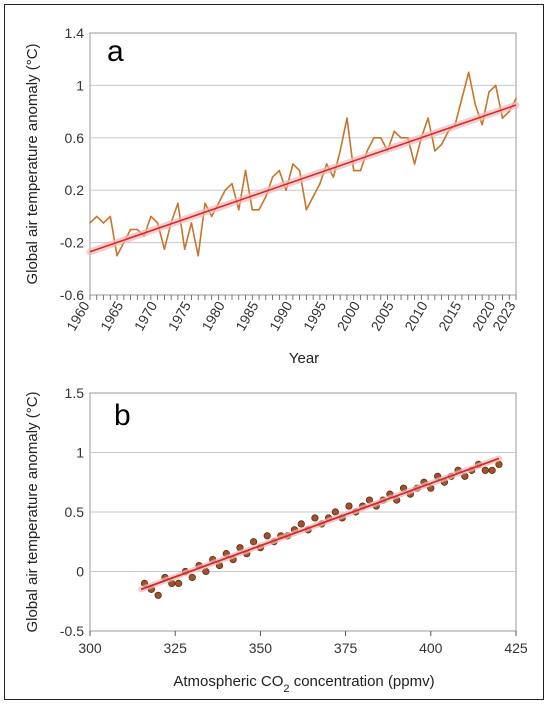  What do you see at coordinates (75, 190) in the screenshot?
I see `chart-a-y-tick-label: 0.2` at bounding box center [75, 190].